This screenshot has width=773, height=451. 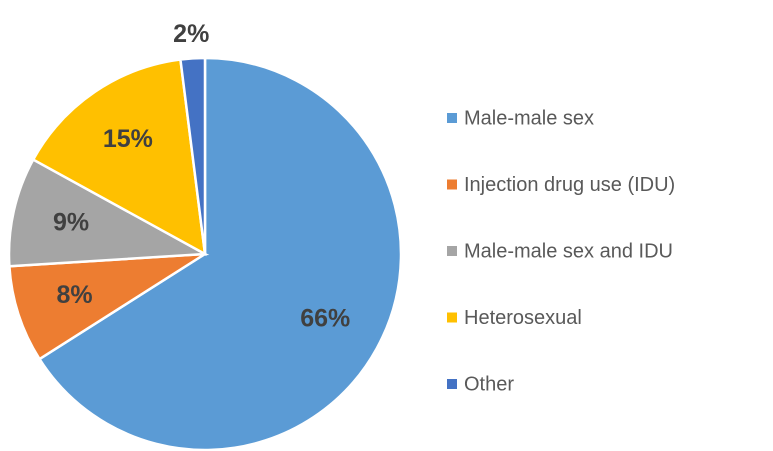 I want to click on legend-label: Injection drug use (IDU), so click(x=569, y=185).